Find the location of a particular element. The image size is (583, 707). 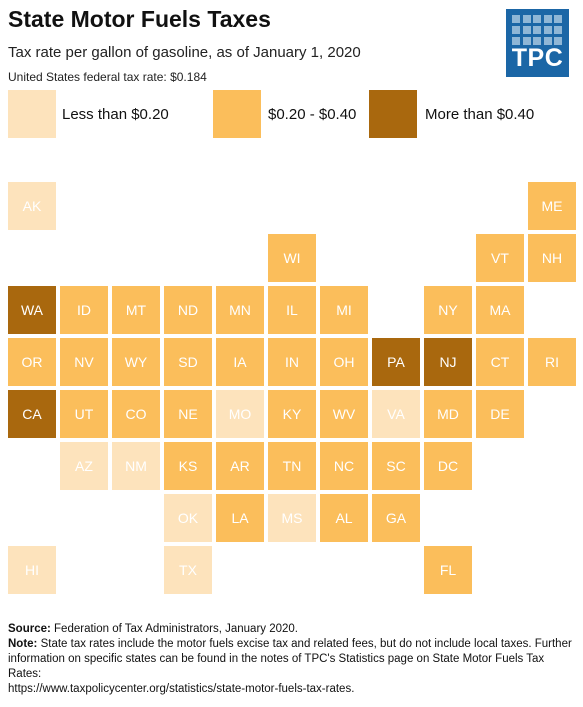

state-tile-ga: GA is located at coordinates (396, 518).